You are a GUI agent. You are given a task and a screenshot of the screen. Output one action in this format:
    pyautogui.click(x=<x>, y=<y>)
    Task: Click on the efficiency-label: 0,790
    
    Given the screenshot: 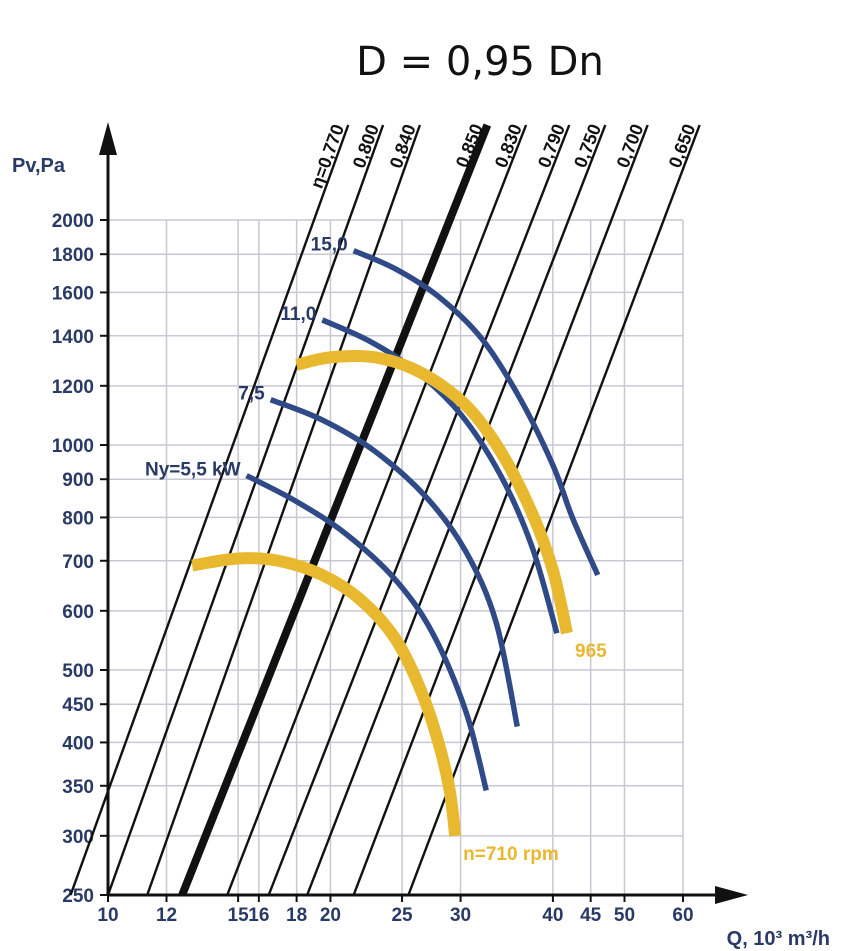 What is the action you would take?
    pyautogui.click(x=551, y=145)
    